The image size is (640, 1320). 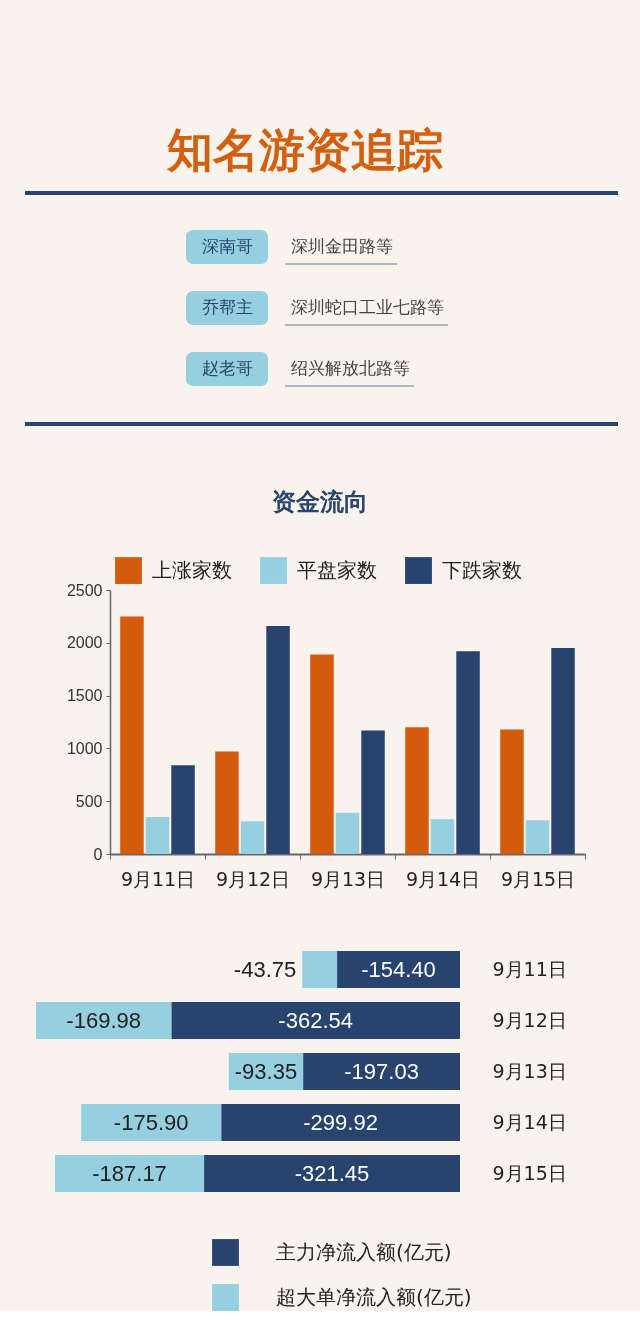 What do you see at coordinates (266, 1071) in the screenshot?
I see `data-label: -93.35` at bounding box center [266, 1071].